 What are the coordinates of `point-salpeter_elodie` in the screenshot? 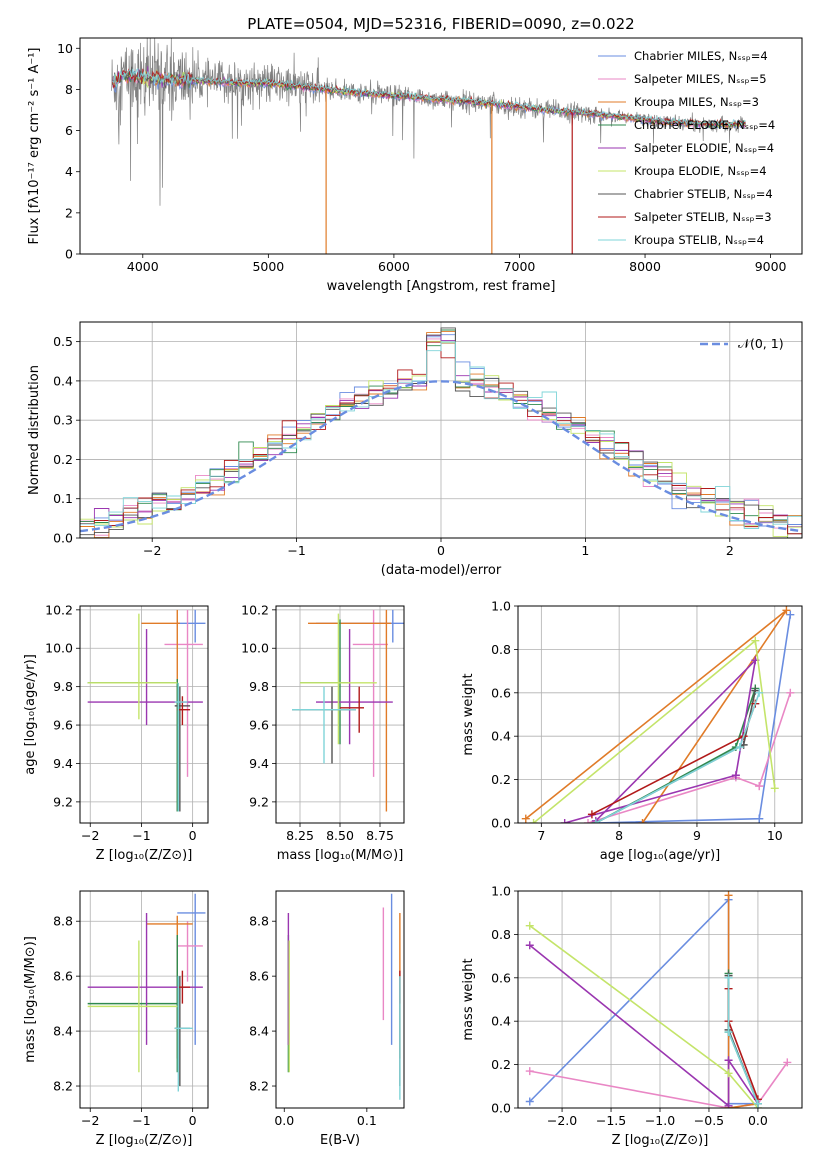 It's located at (354, 687).